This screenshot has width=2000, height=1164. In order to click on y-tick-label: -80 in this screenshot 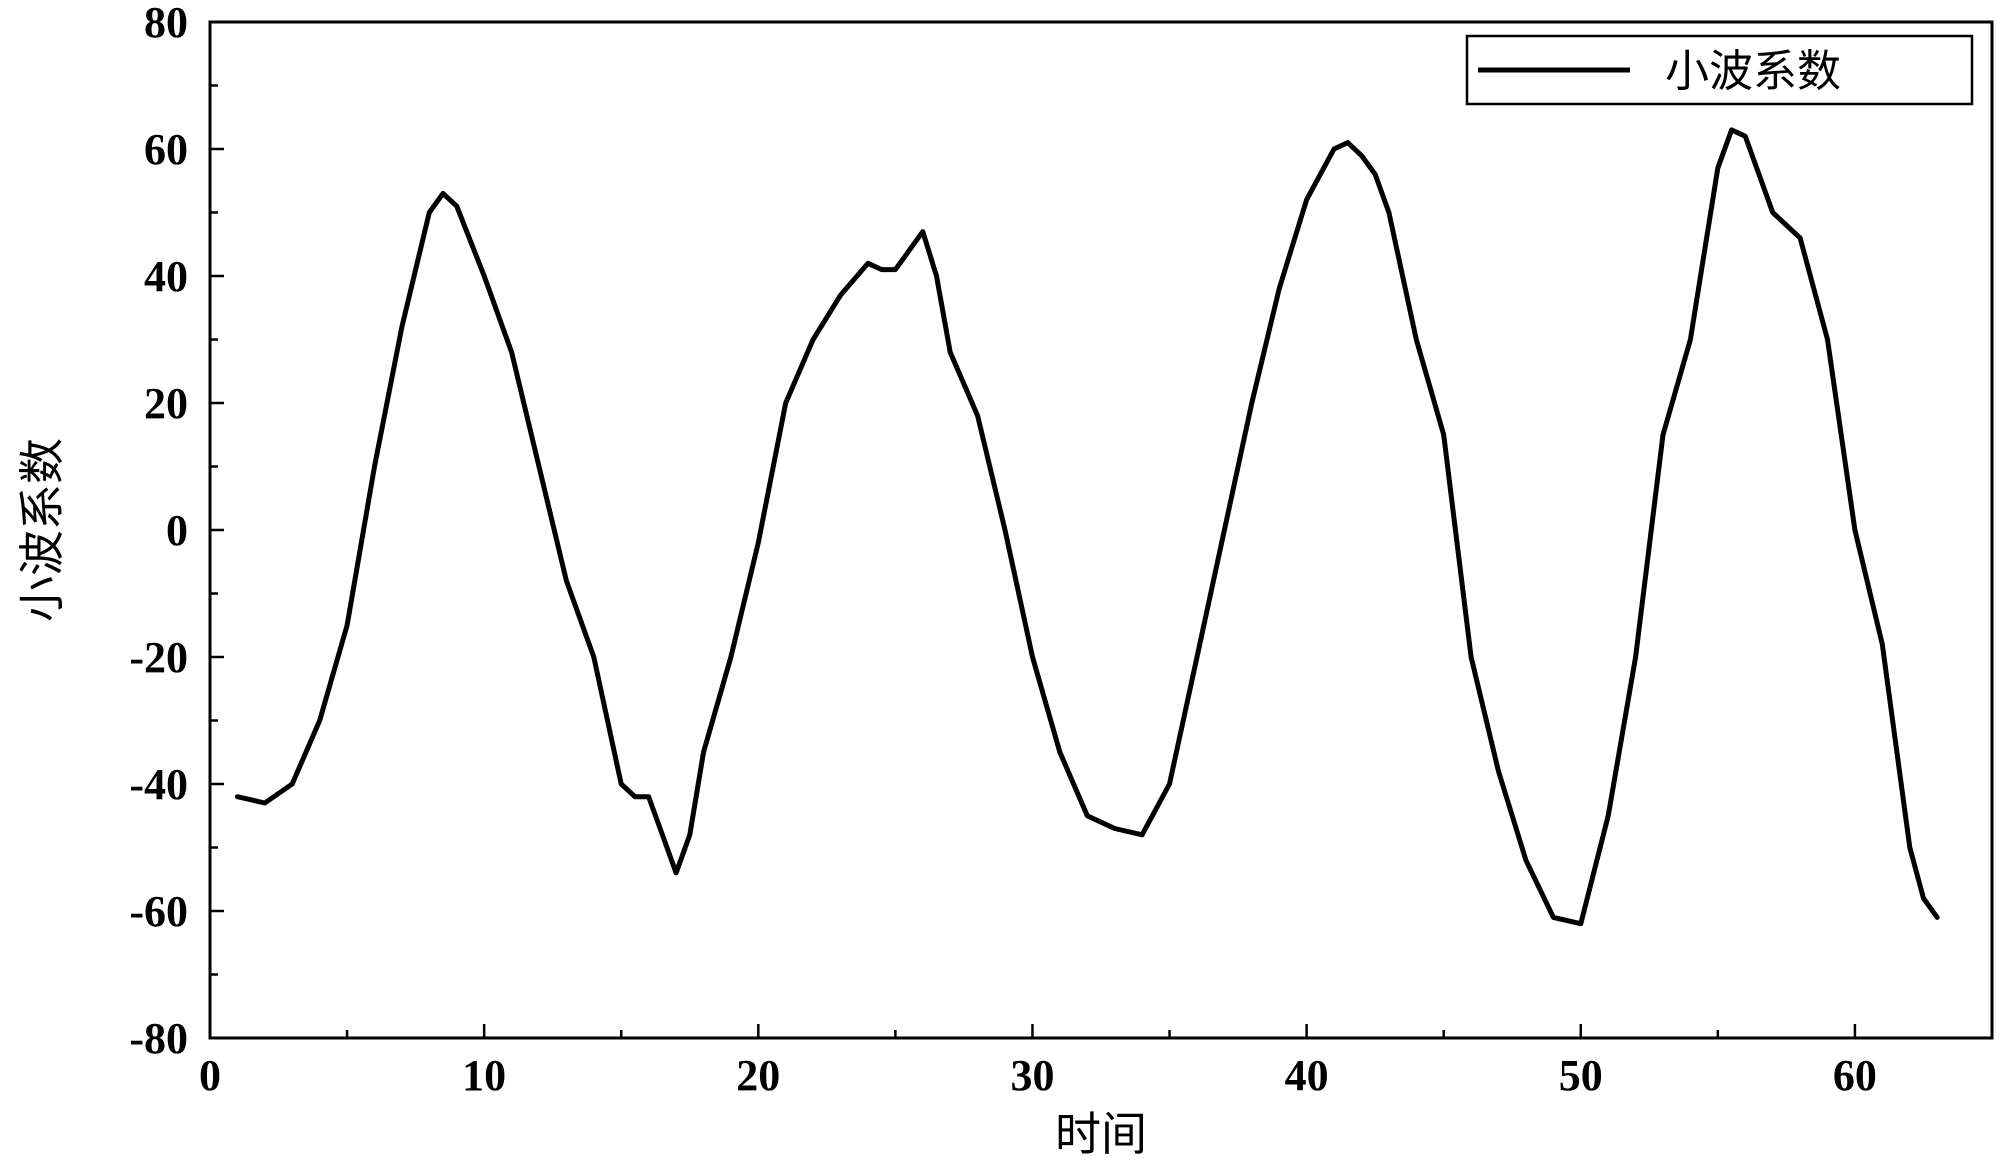, I will do `click(158, 1038)`.